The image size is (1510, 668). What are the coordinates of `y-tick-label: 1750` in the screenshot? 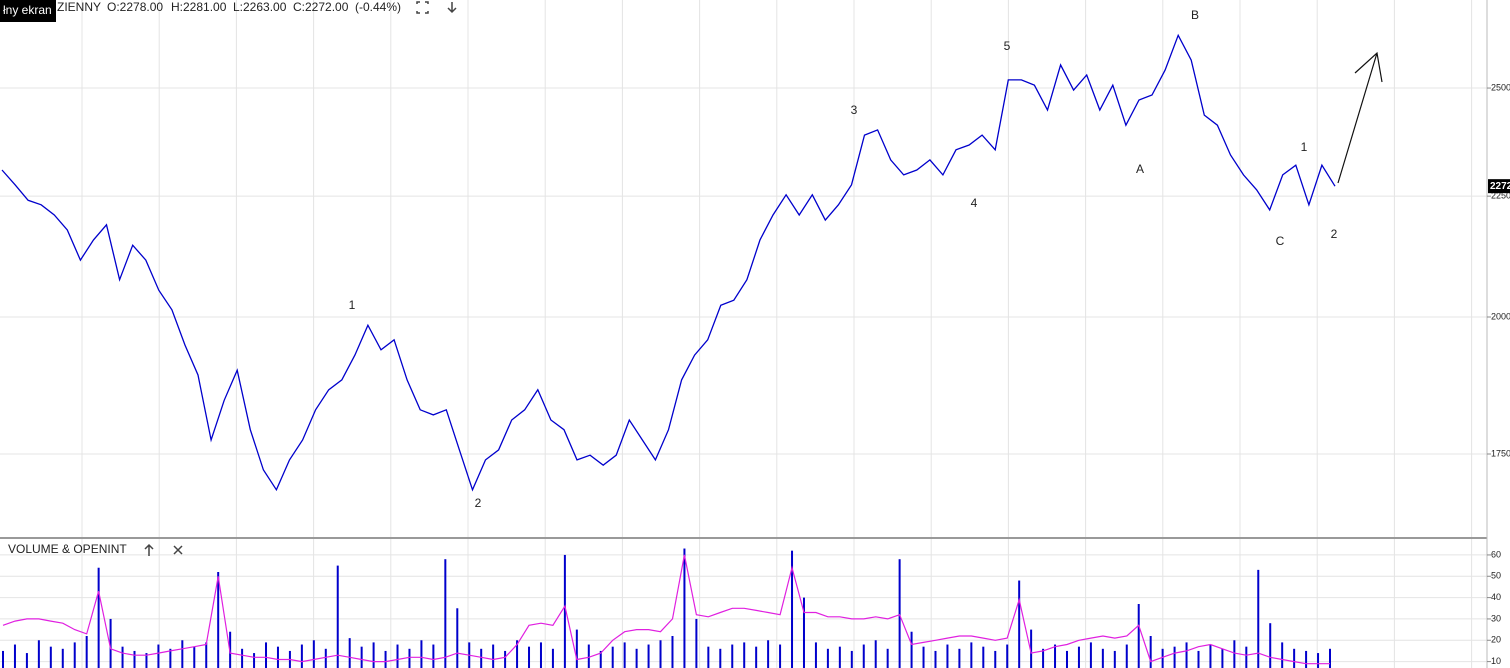 It's located at (1500, 453).